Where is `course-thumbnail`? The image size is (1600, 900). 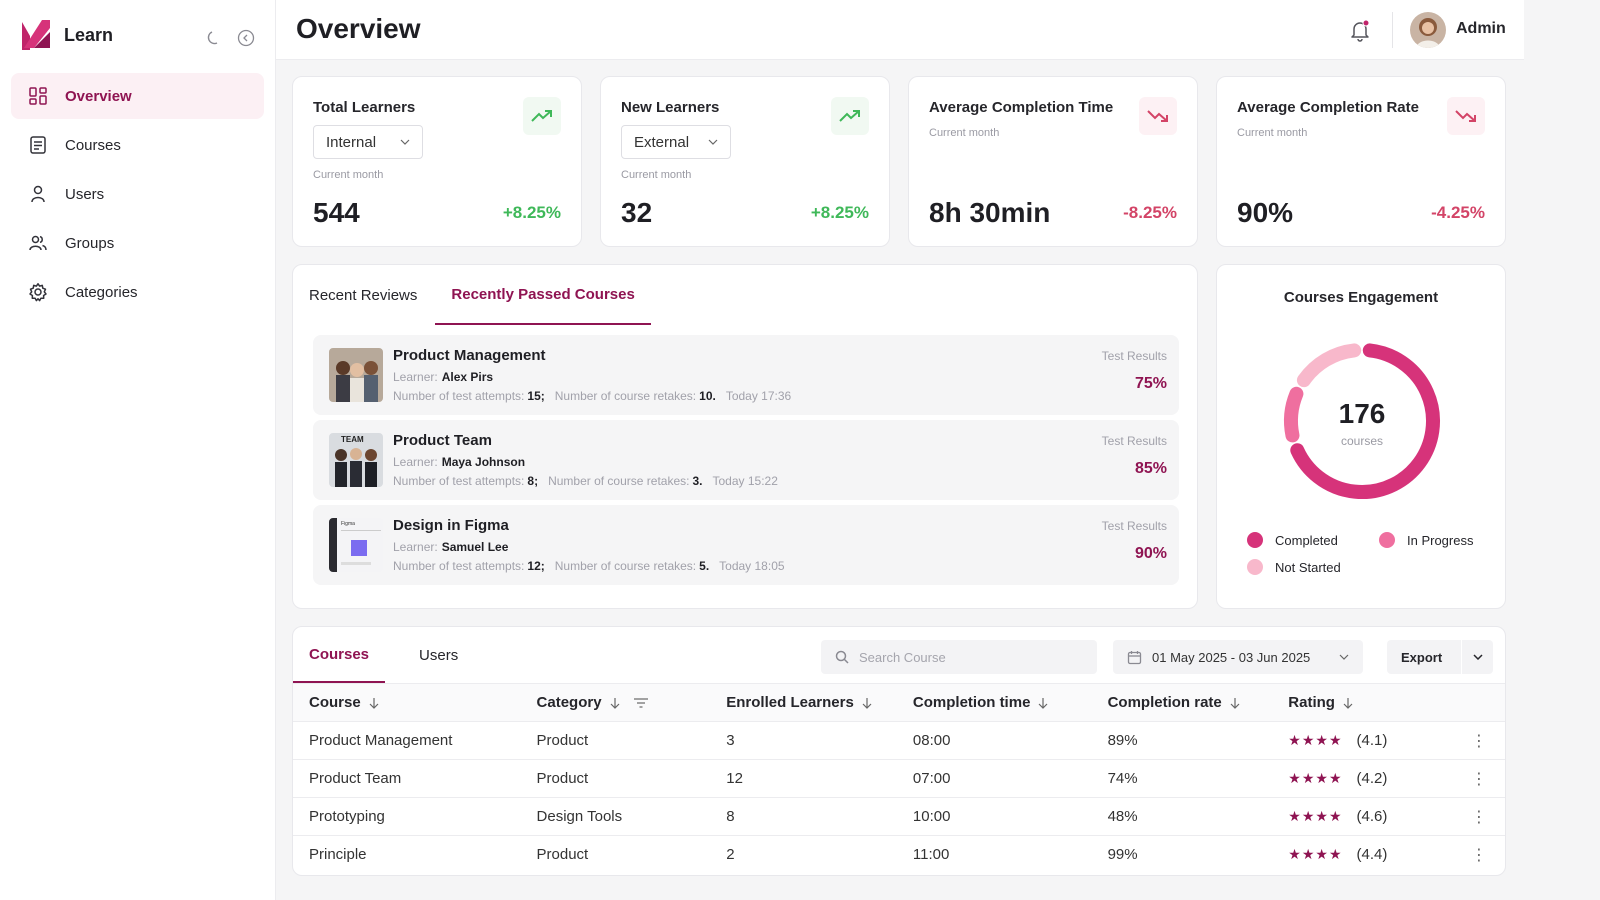
course-thumbnail is located at coordinates (356, 375).